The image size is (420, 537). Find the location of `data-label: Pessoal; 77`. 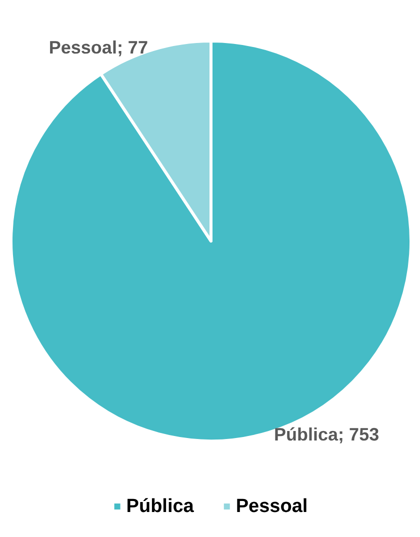

data-label: Pessoal; 77 is located at coordinates (98, 48).